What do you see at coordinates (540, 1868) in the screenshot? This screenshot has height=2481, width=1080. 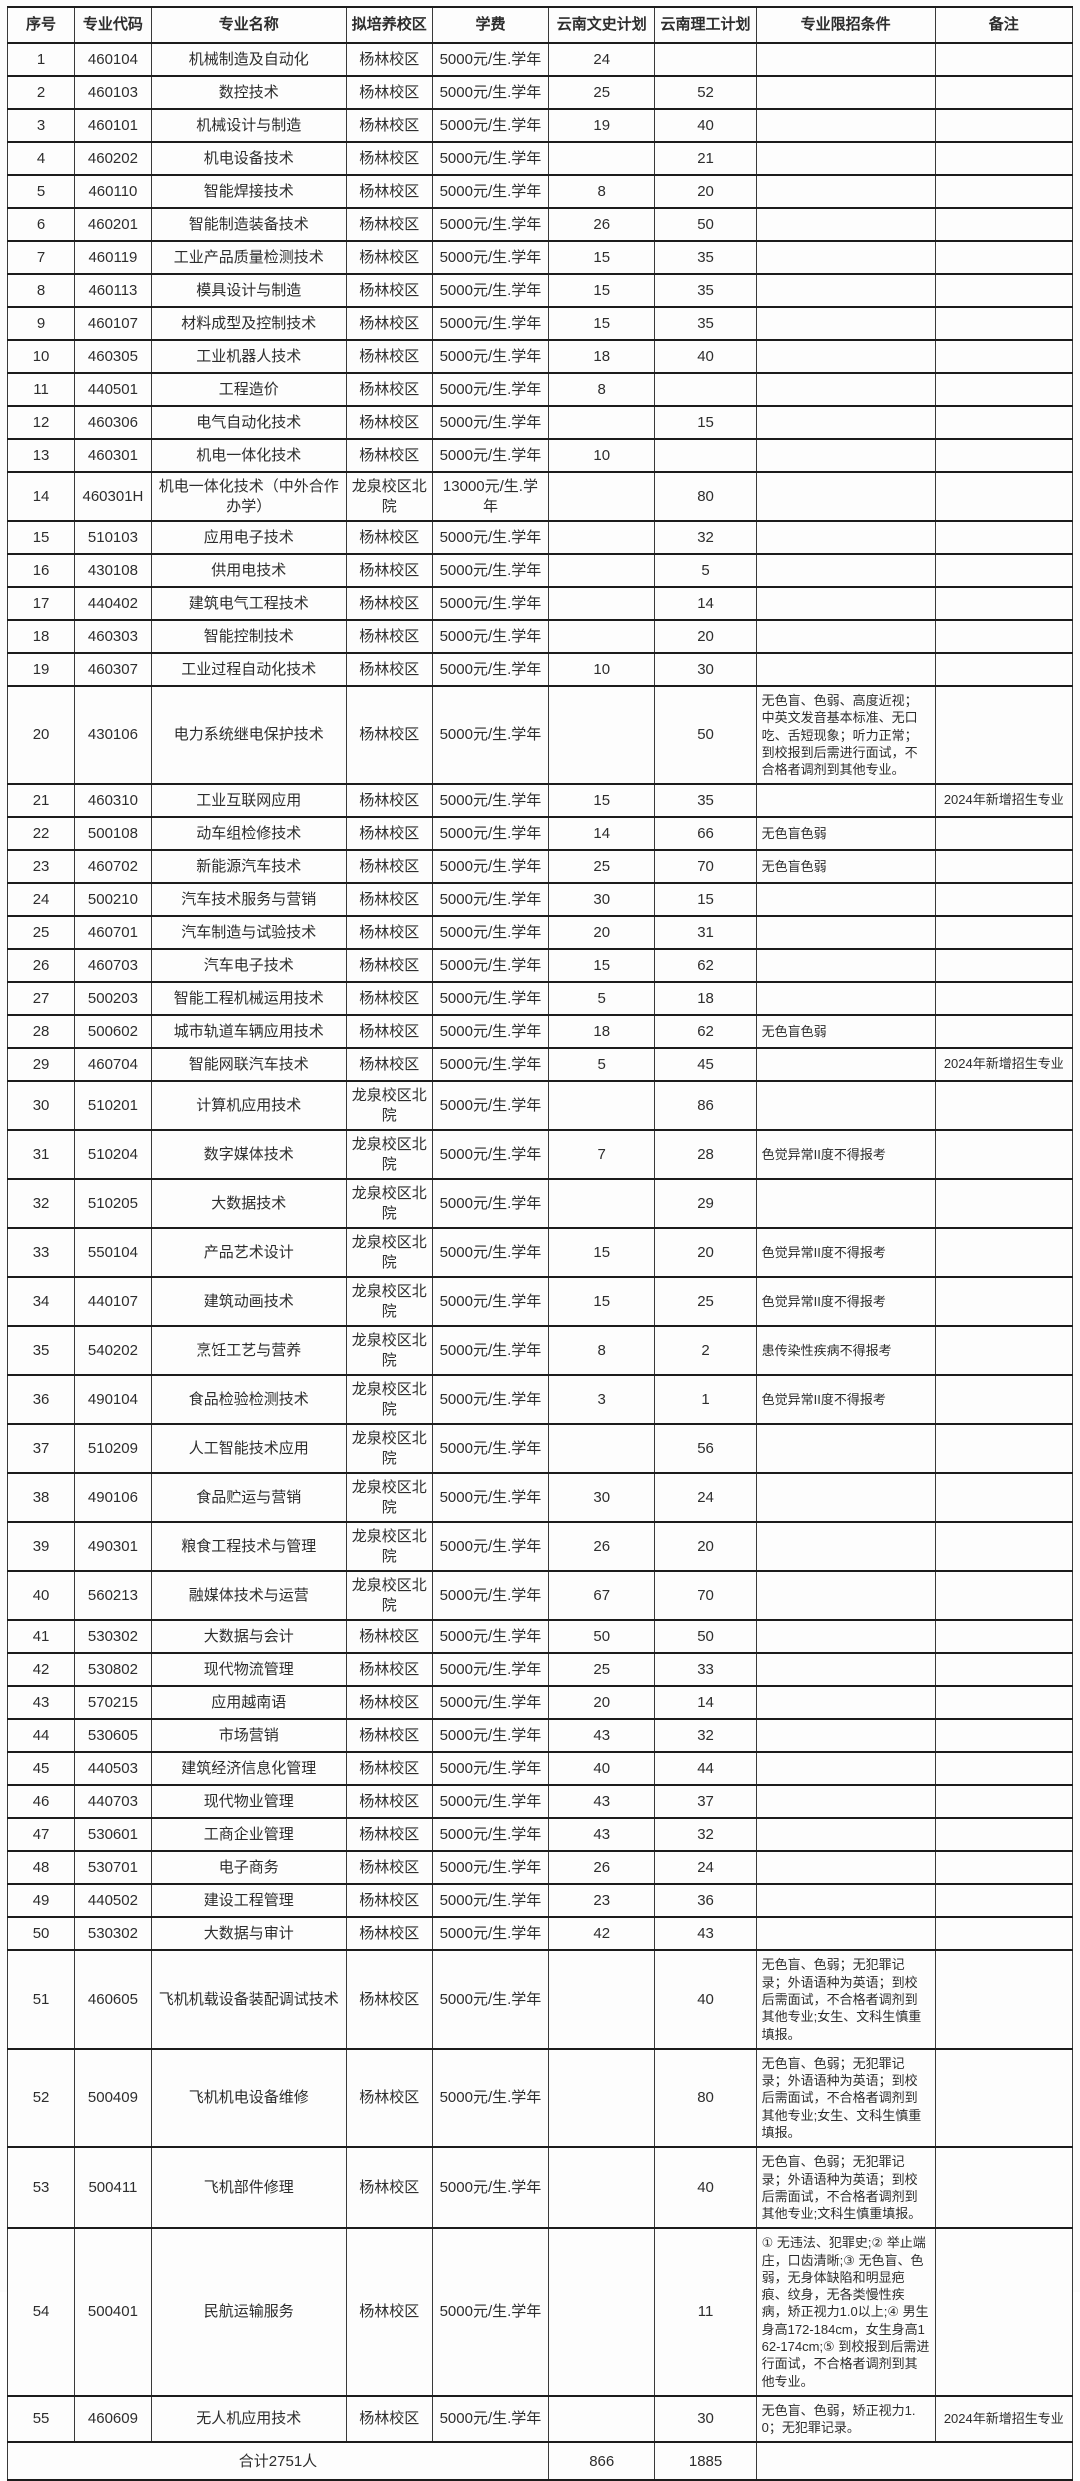 I see `table-row: 48 530701 电子商务 杨林校区 5000元/生.学年 26 24` at bounding box center [540, 1868].